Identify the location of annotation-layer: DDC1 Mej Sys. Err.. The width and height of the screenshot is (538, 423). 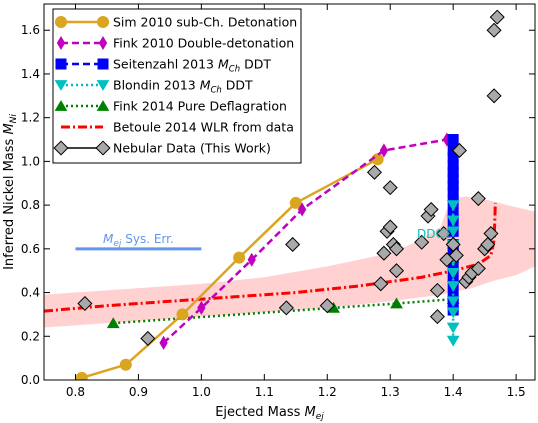
(263, 239).